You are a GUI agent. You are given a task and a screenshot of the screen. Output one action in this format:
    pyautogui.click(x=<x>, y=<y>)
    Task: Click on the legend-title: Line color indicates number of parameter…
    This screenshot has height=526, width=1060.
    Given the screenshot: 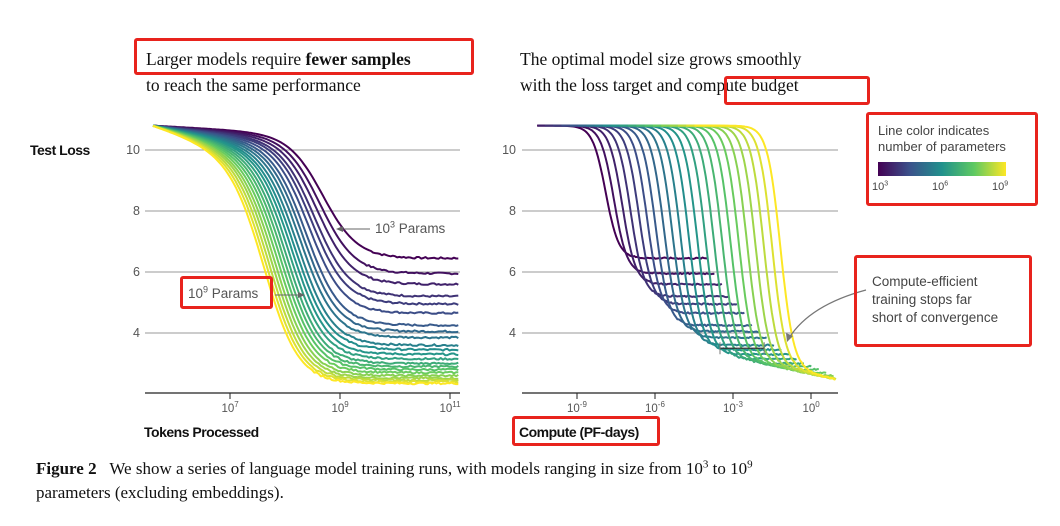 What is the action you would take?
    pyautogui.click(x=942, y=139)
    